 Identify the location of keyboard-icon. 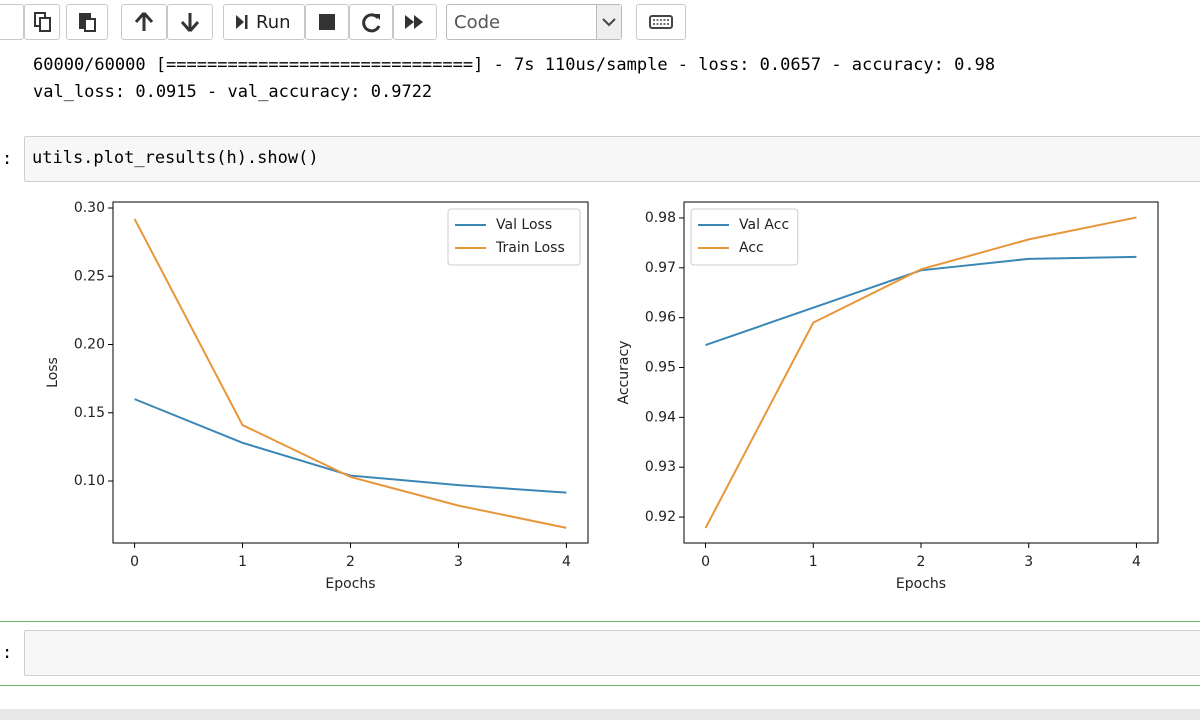
(661, 22).